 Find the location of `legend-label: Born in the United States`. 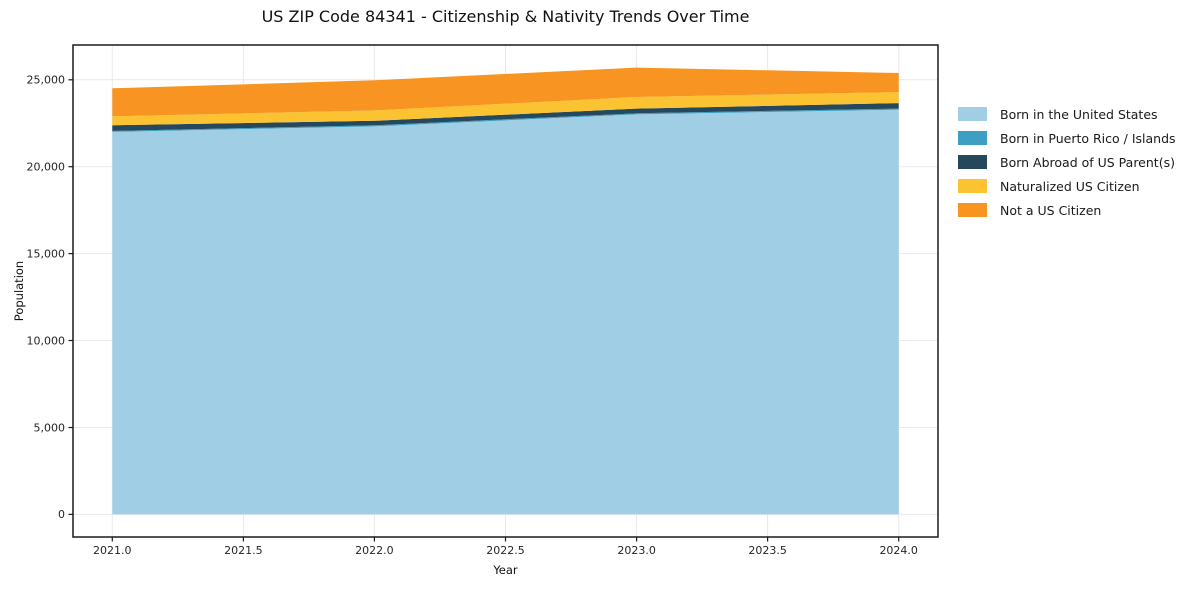

legend-label: Born in the United States is located at coordinates (1079, 114).